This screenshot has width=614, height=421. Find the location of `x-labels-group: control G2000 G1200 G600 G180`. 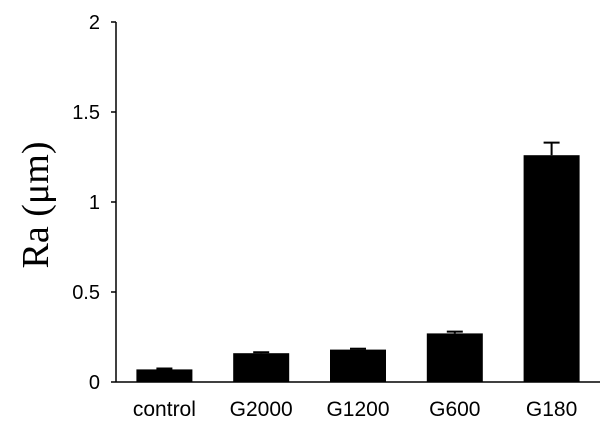

x-labels-group: control G2000 G1200 G600 G180 is located at coordinates (355, 409).